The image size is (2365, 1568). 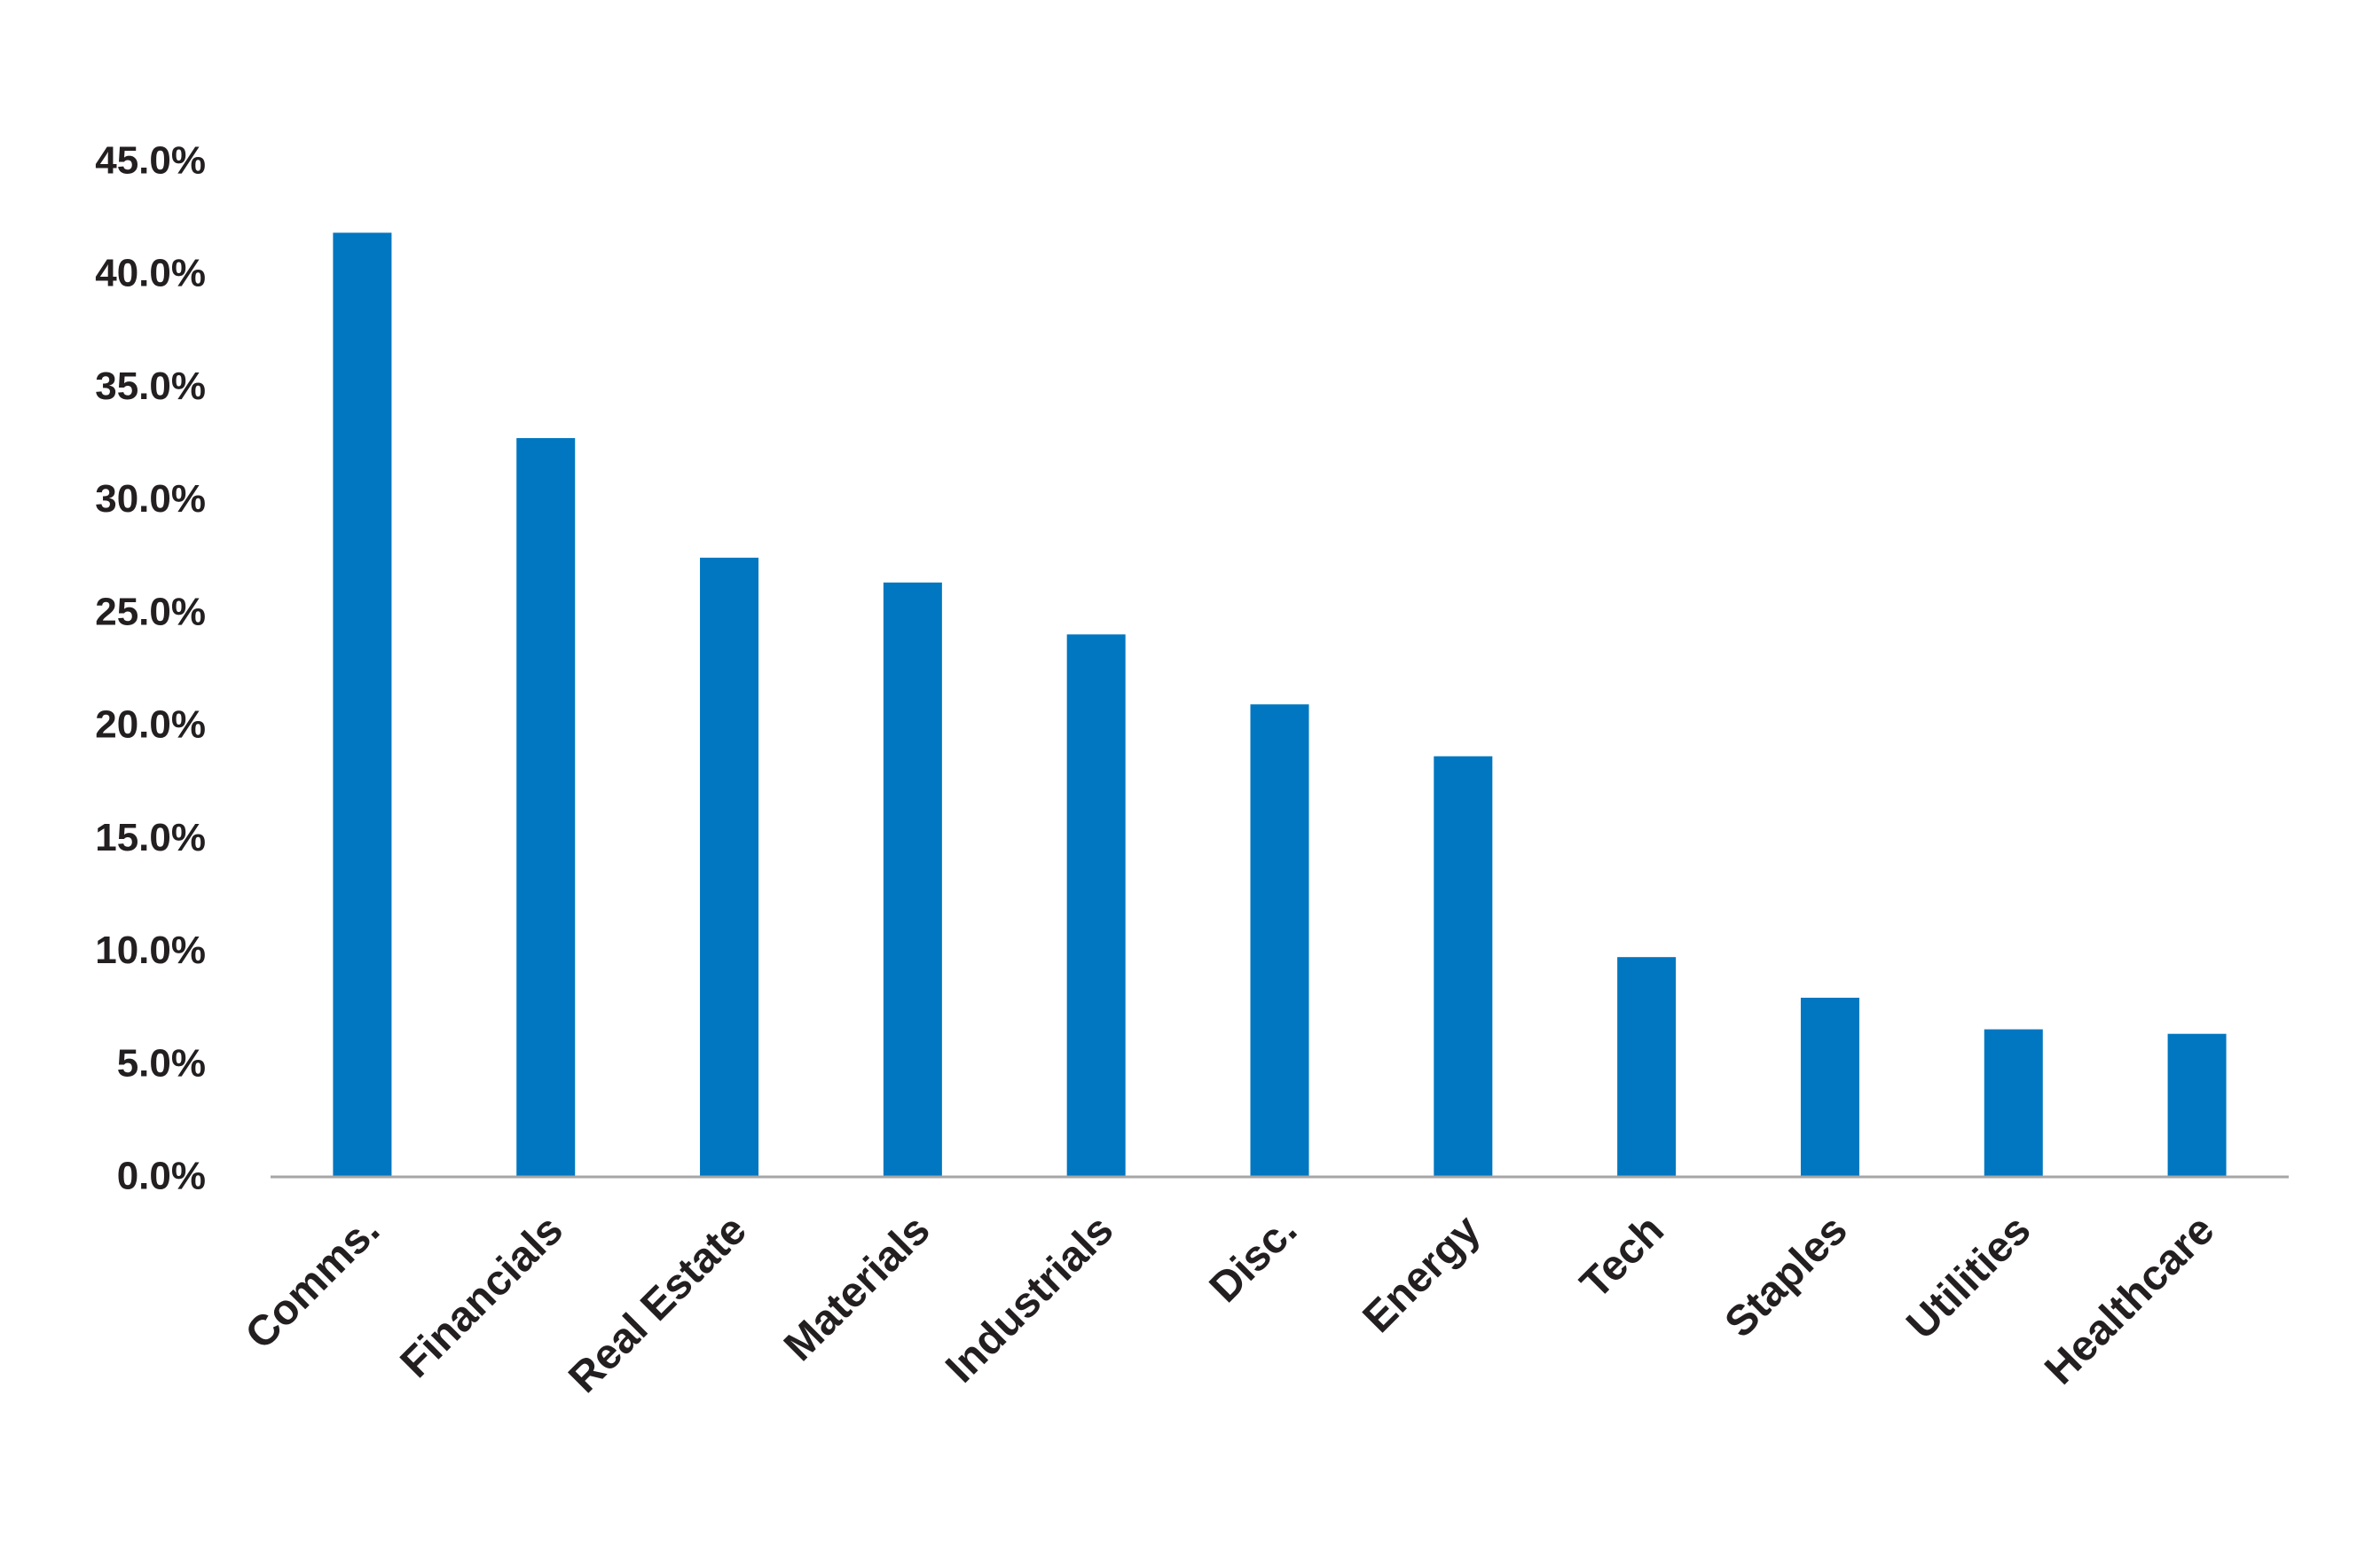 I want to click on y-tick-label: 35.0%, so click(x=150, y=386).